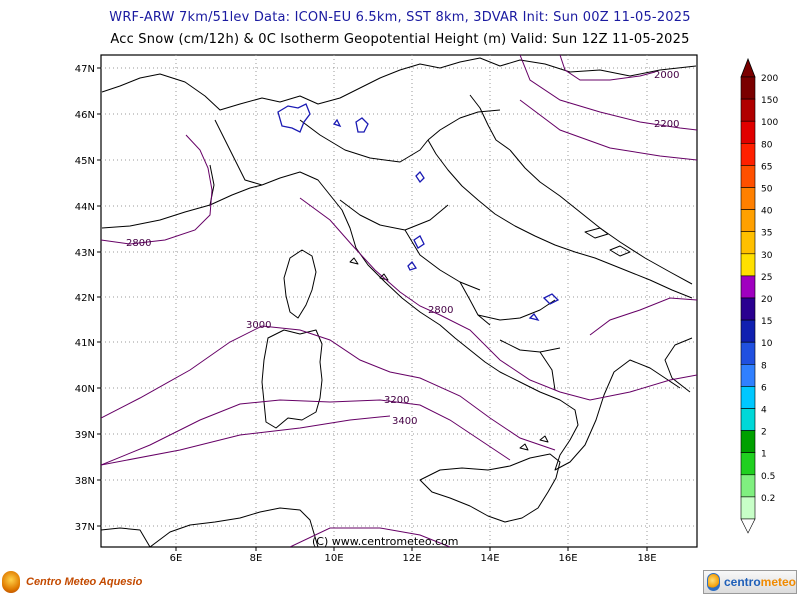 Image resolution: width=800 pixels, height=600 pixels. I want to click on lat-label: 40N, so click(85, 389).